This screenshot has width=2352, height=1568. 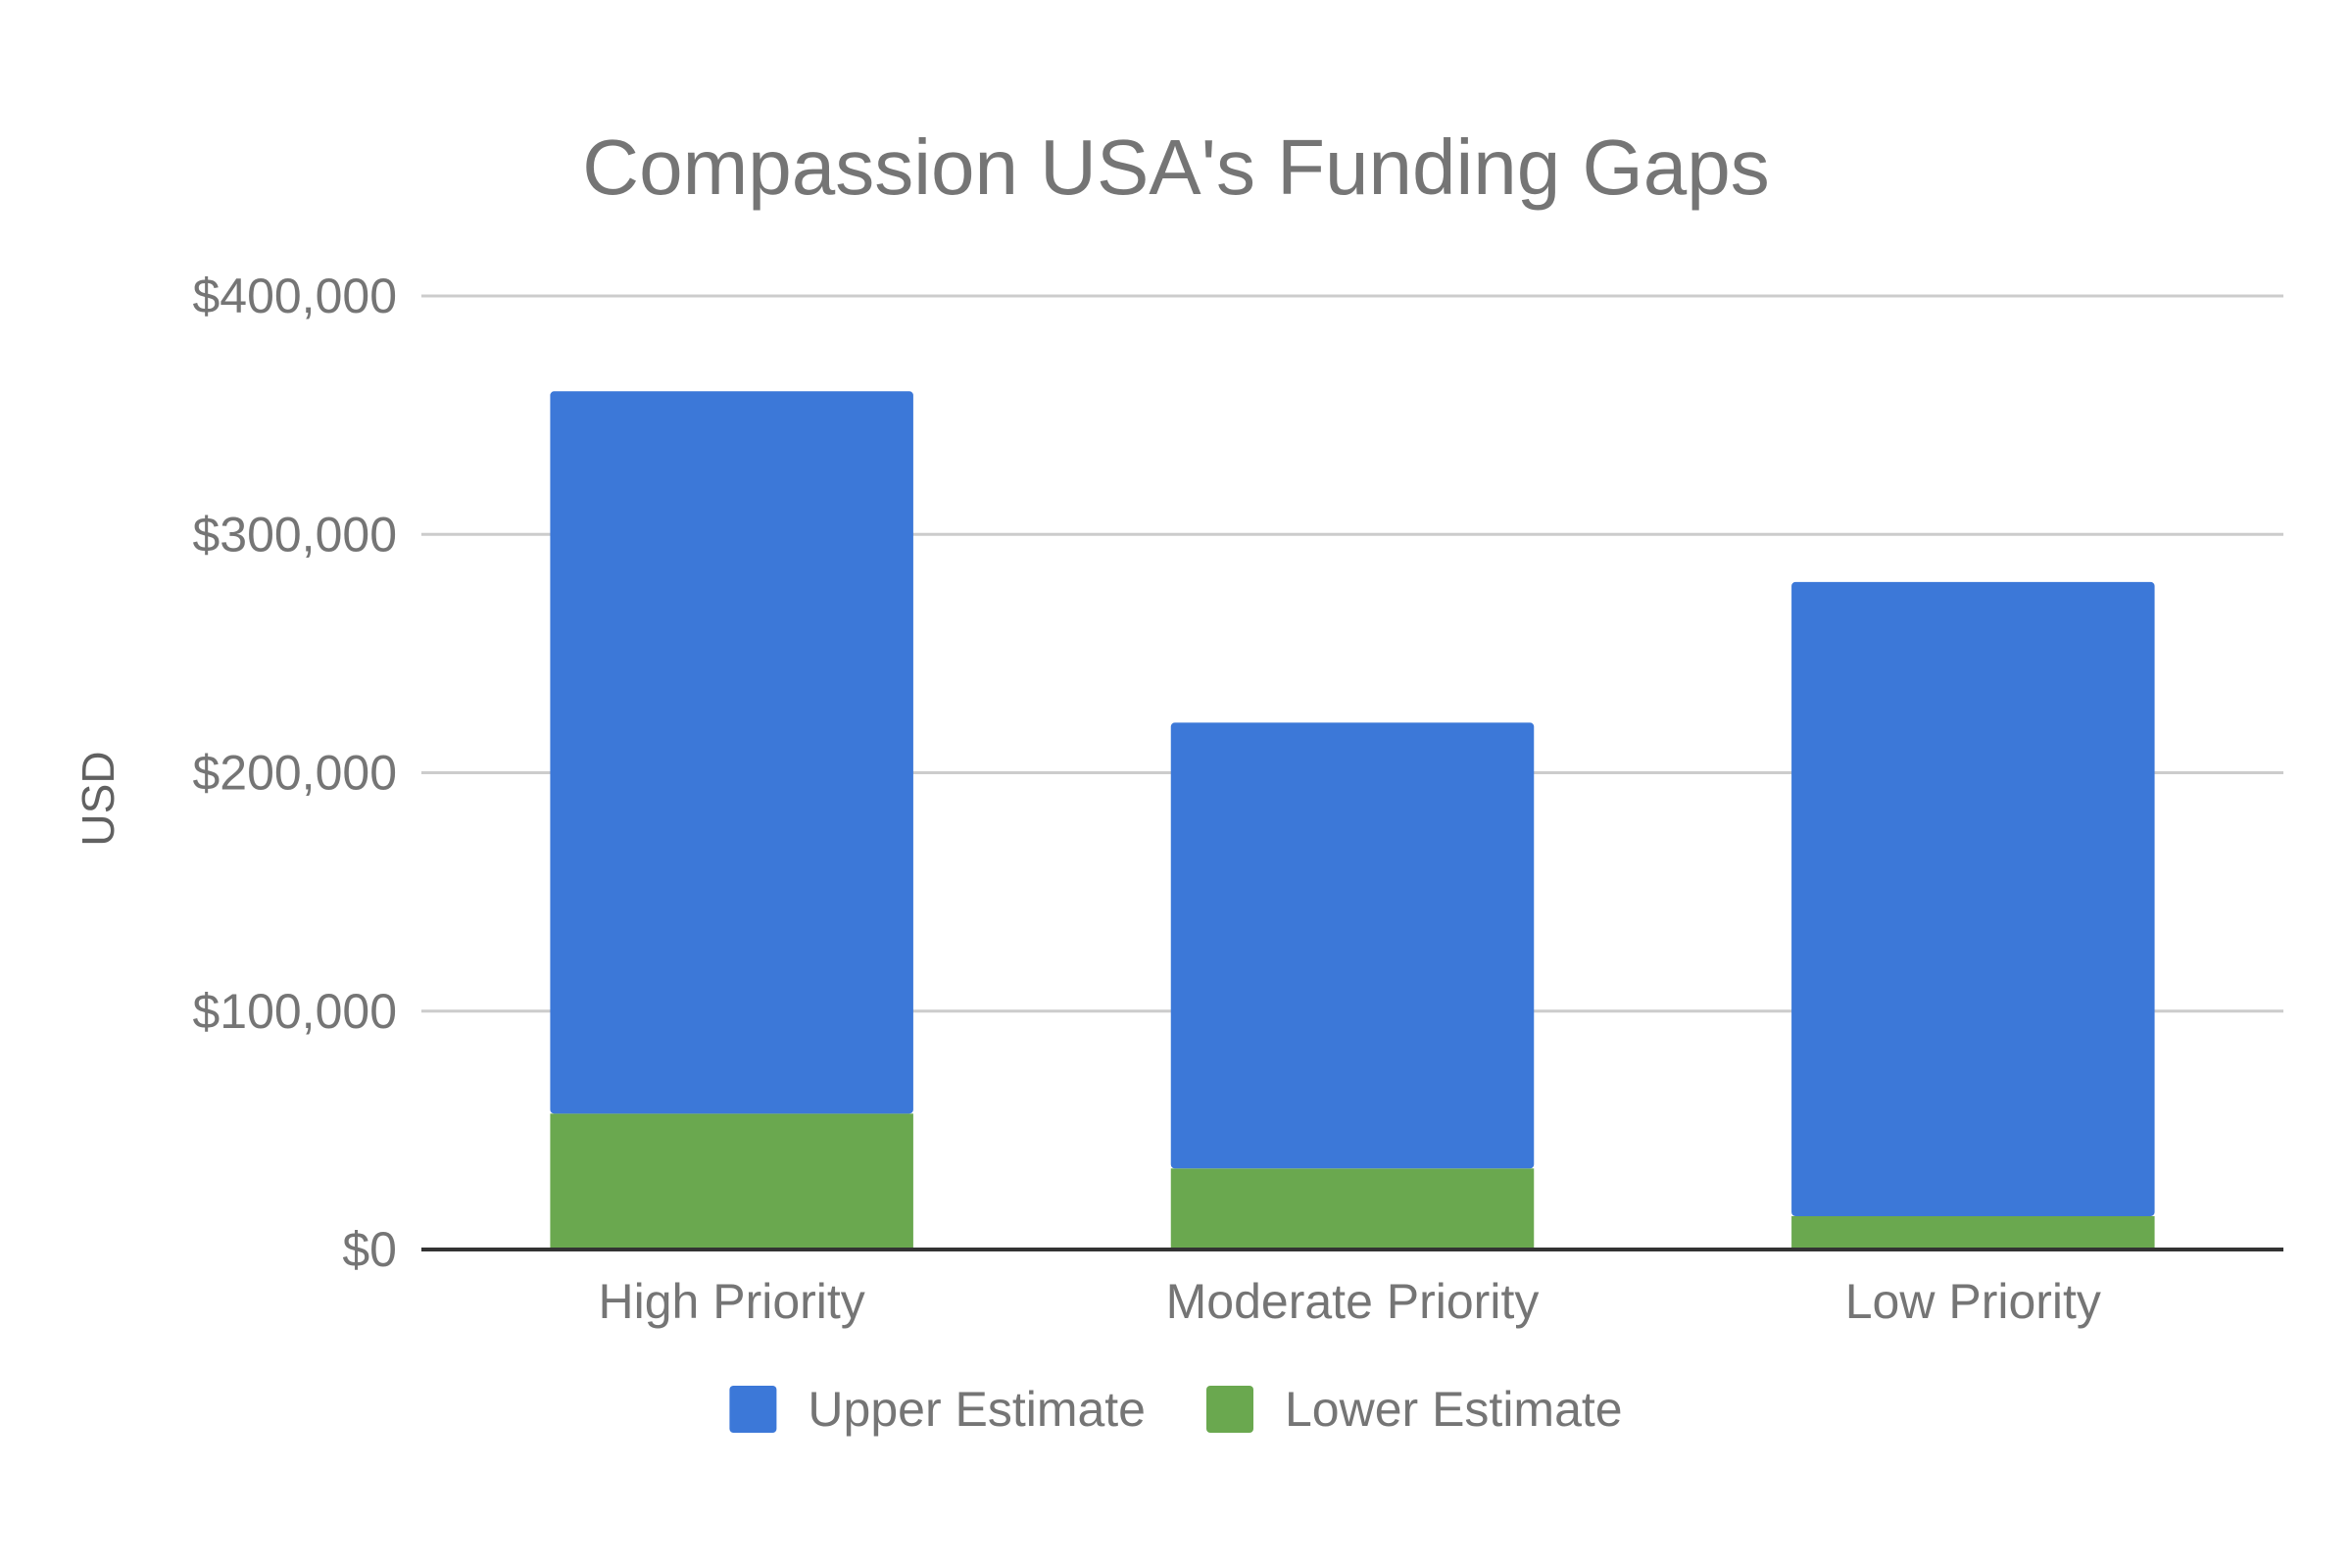 I want to click on y-tick-label: $200,000, so click(x=294, y=773).